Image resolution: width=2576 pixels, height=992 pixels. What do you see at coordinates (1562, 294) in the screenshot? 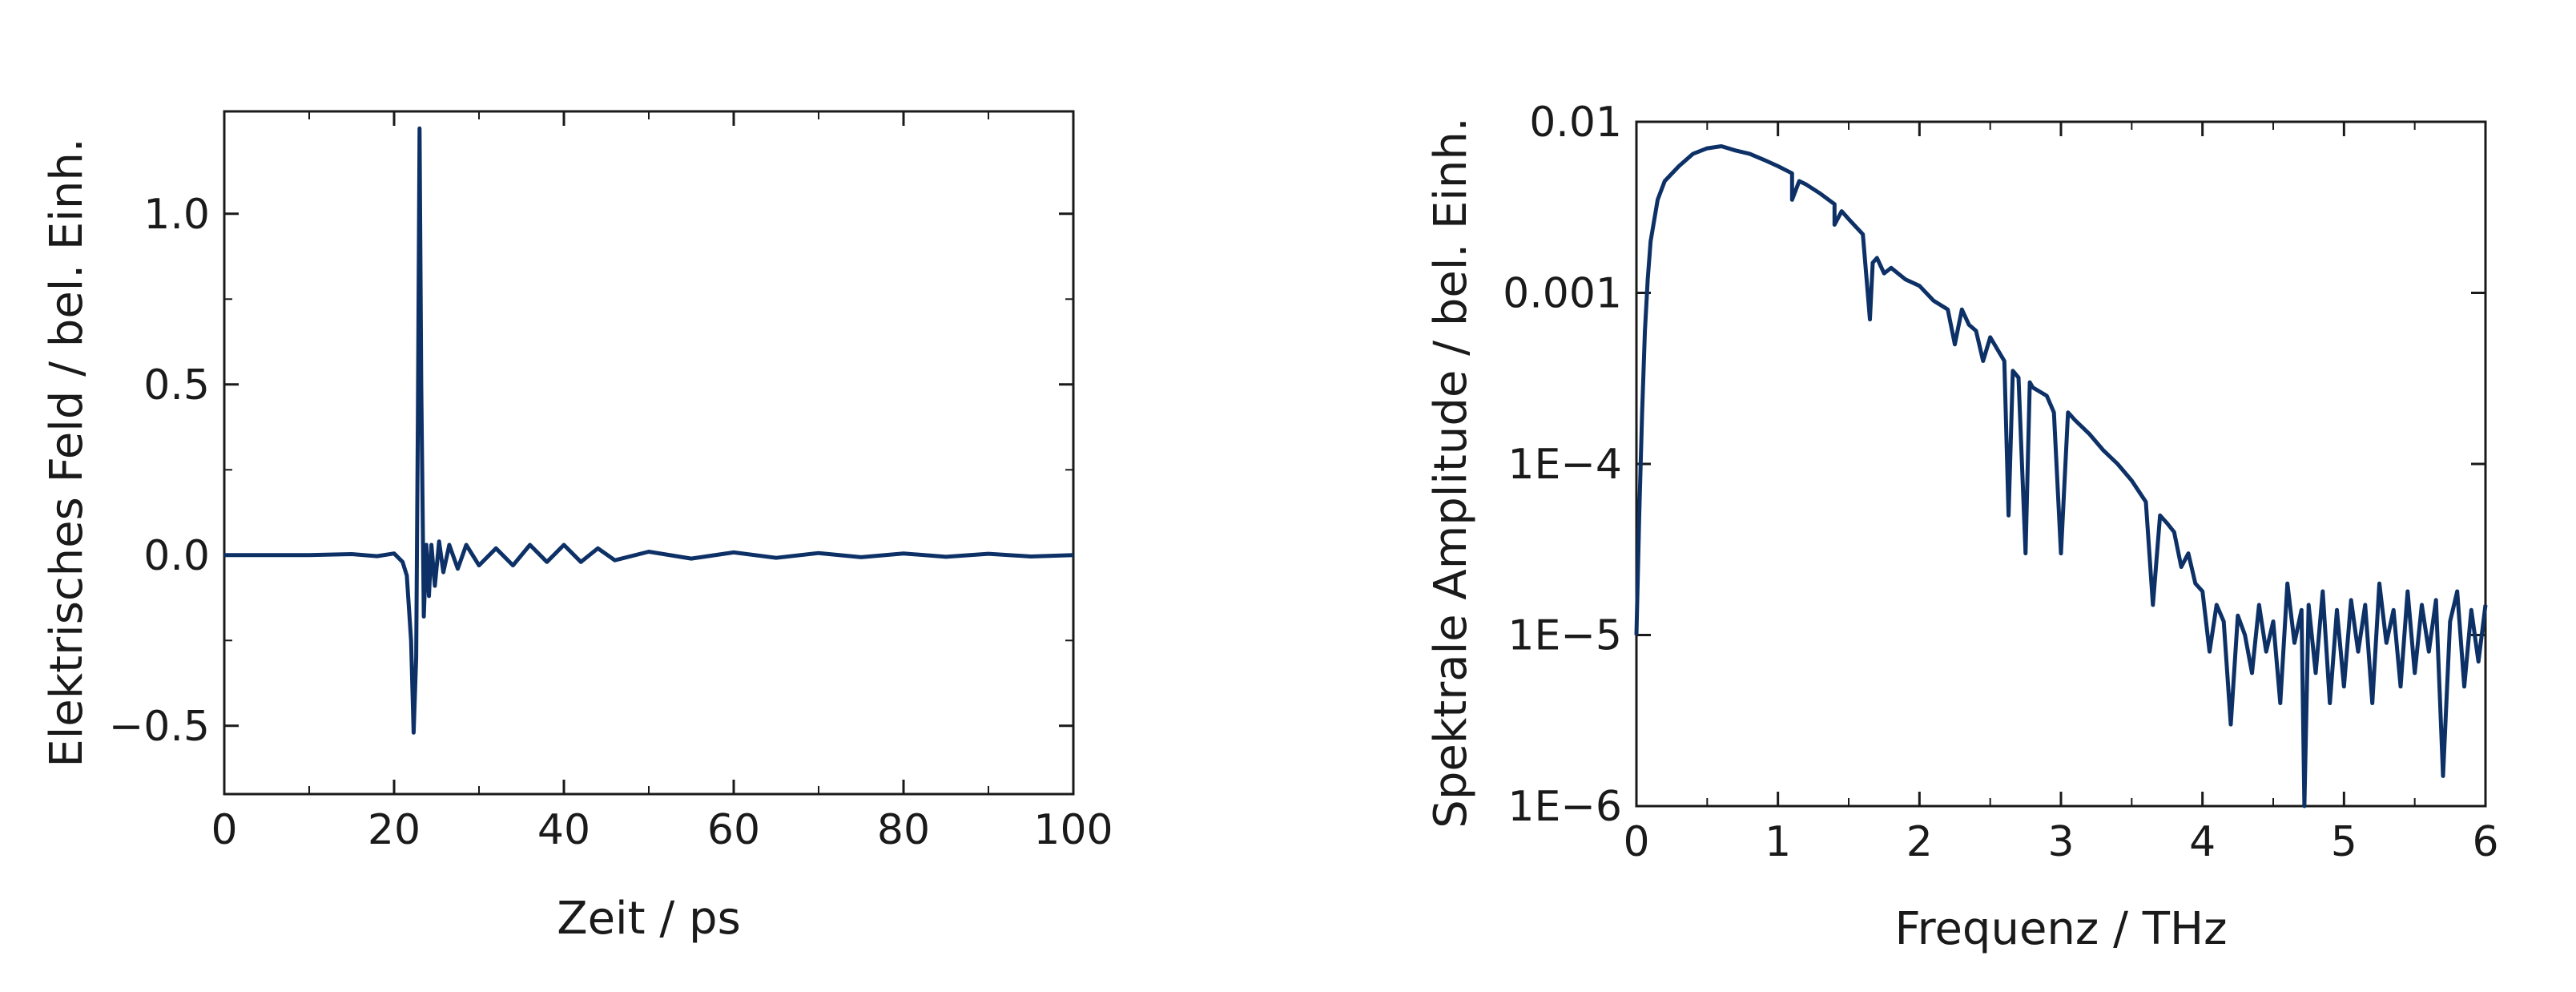
I see `y-tick-label: 0.001` at bounding box center [1562, 294].